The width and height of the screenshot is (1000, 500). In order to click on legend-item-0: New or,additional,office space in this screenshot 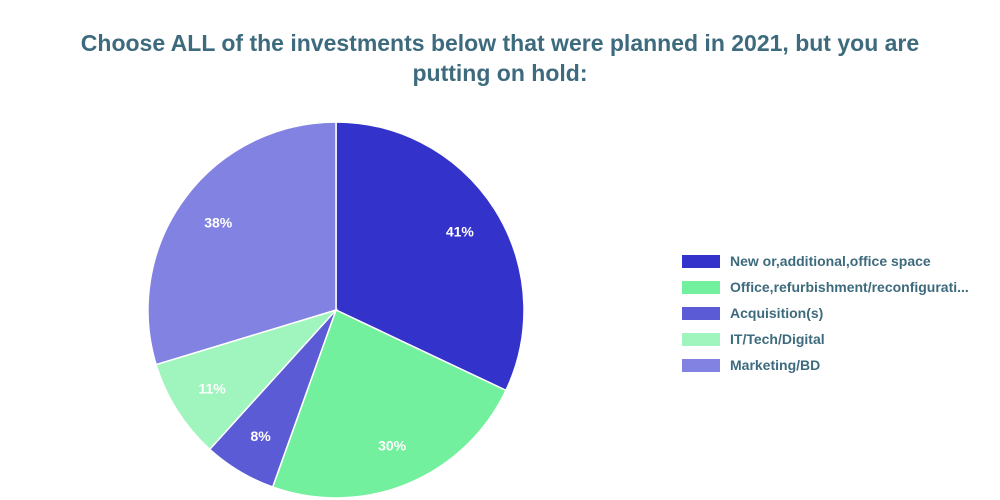, I will do `click(825, 261)`.